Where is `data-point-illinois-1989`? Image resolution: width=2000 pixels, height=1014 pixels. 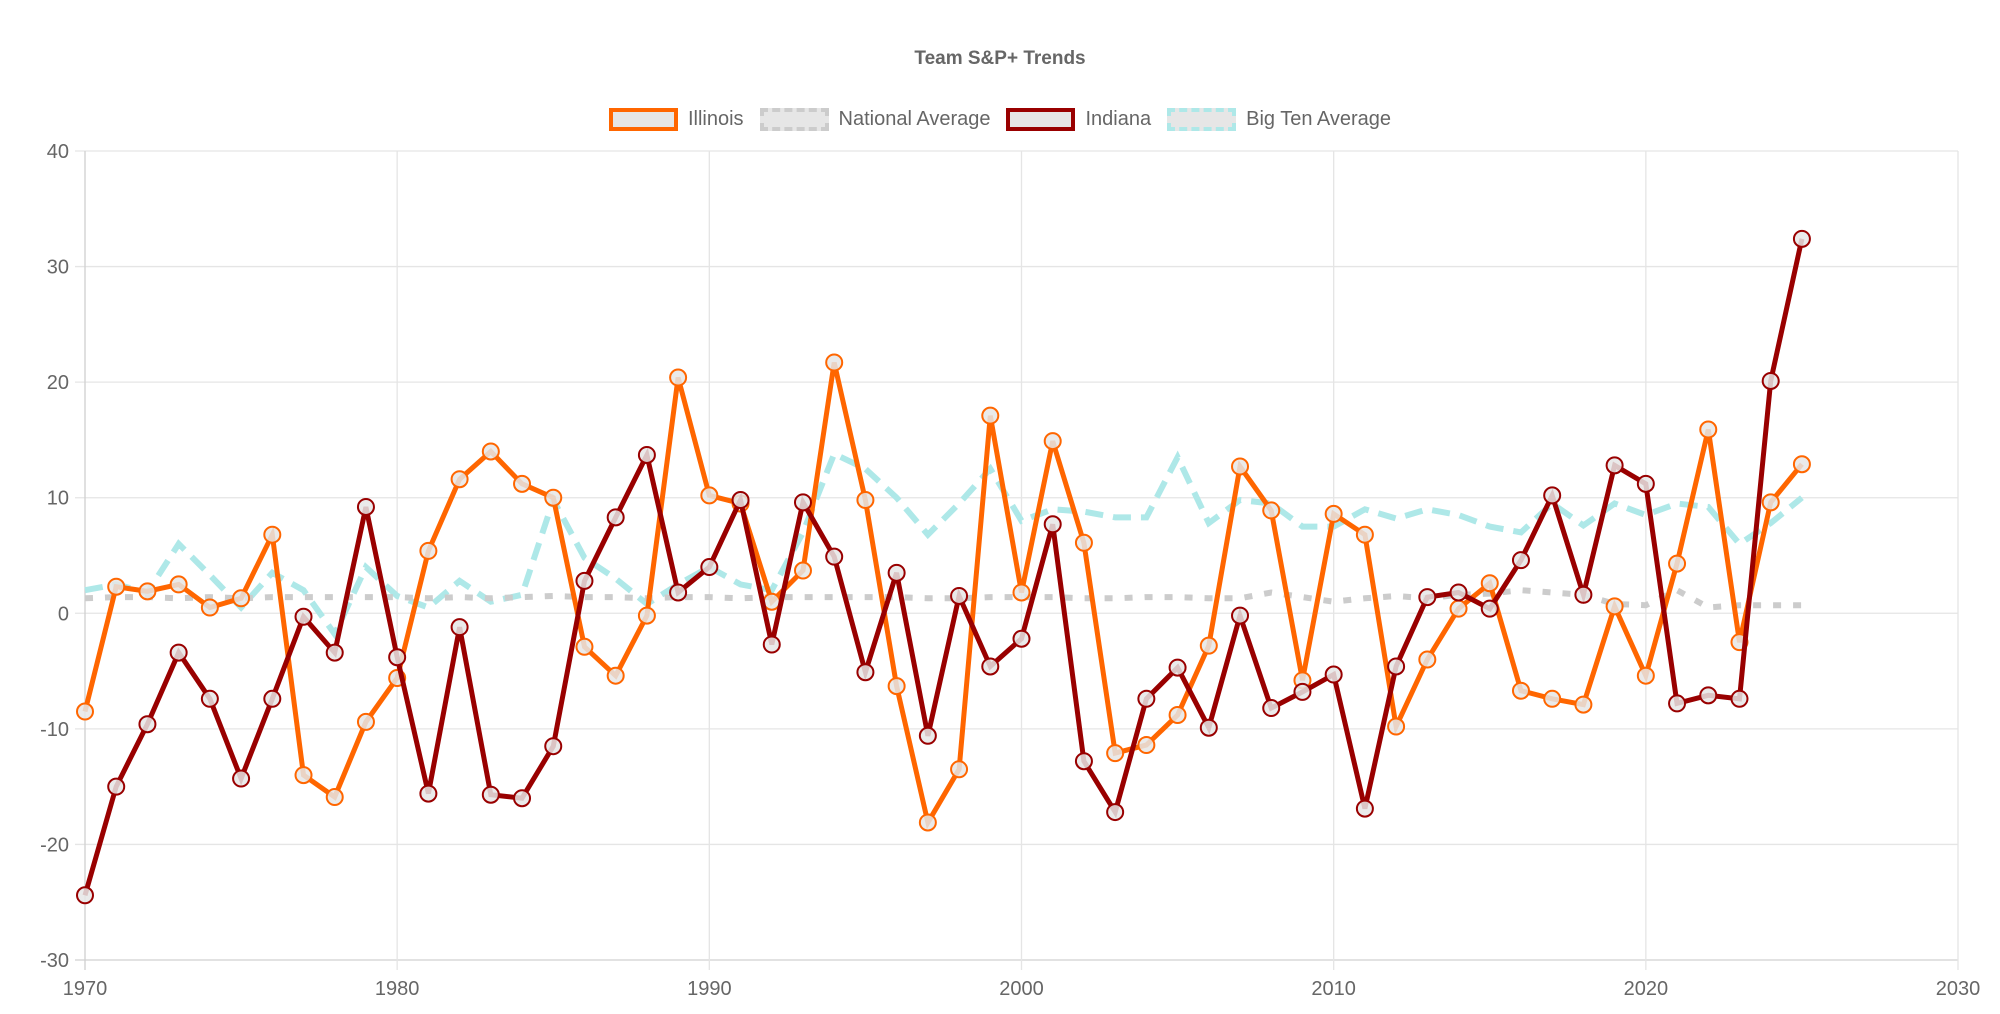 data-point-illinois-1989 is located at coordinates (678, 377).